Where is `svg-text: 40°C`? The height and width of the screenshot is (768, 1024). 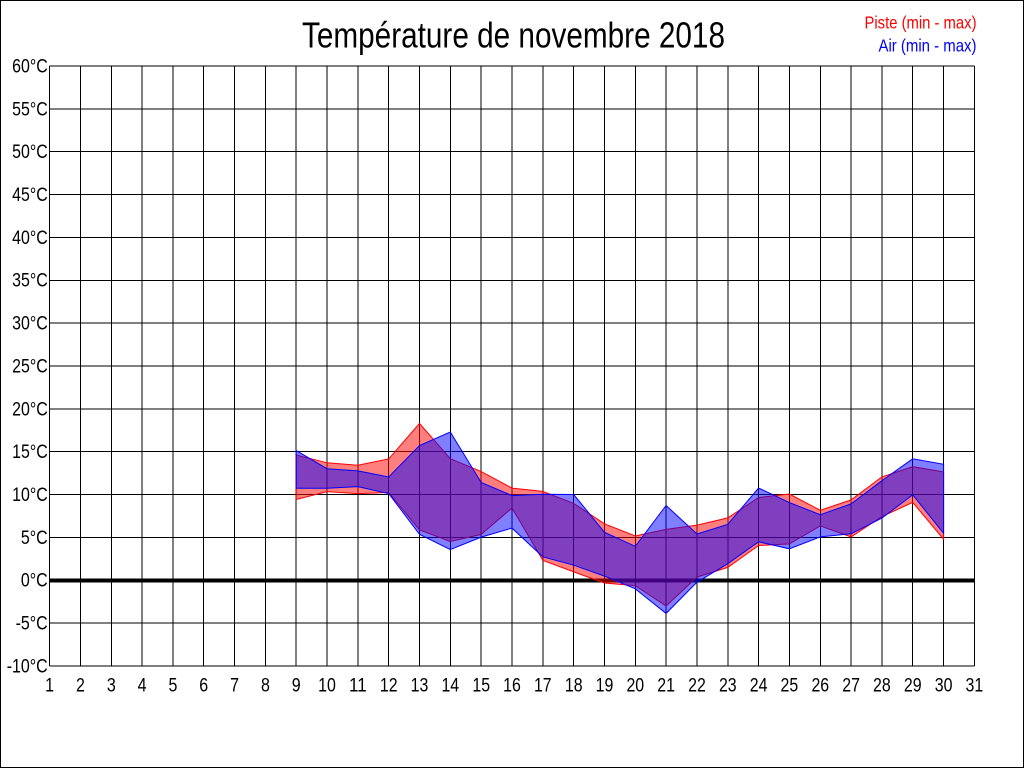
svg-text: 40°C is located at coordinates (30, 238).